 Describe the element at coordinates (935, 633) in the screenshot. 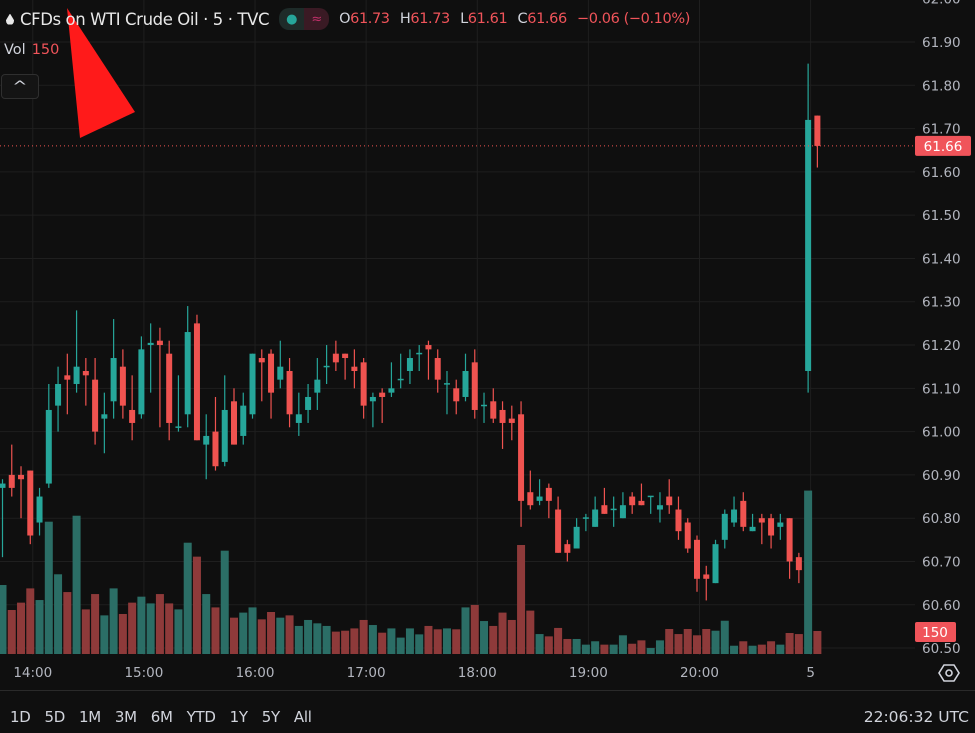

I see `volume-badge-label: 150` at that location.